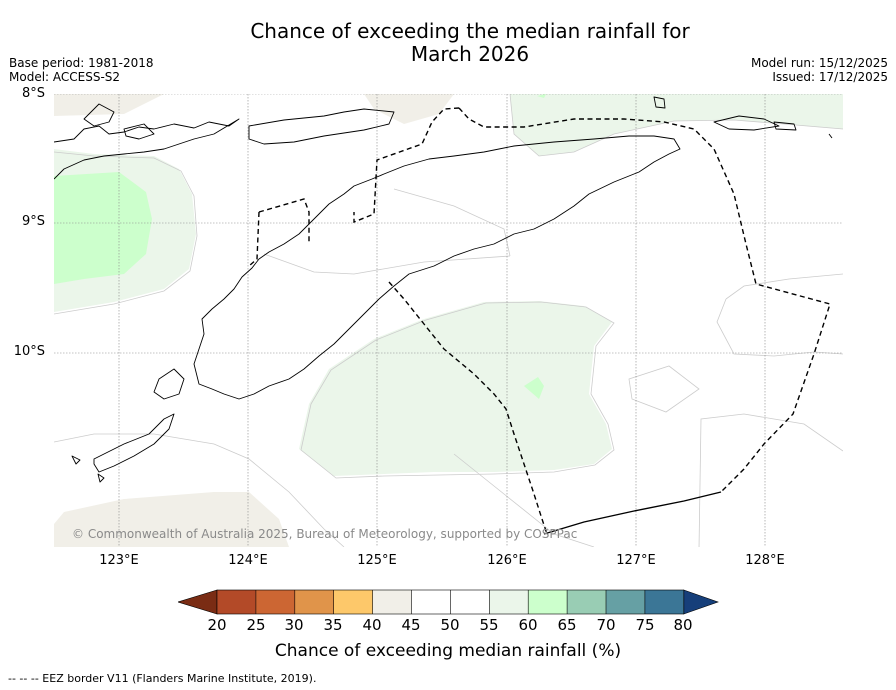 Image resolution: width=896 pixels, height=690 pixels. Describe the element at coordinates (333, 625) in the screenshot. I see `colorbar-tick-35: 35` at that location.